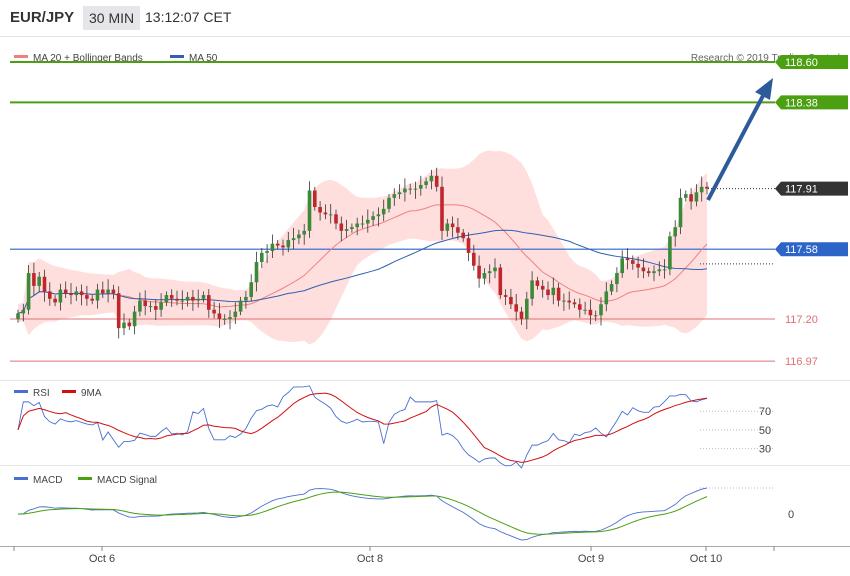 The image size is (850, 576). What do you see at coordinates (811, 211) in the screenshot?
I see `level-labels: 118.60 118.38 117.91 117.58 117.20 116.97` at bounding box center [811, 211].